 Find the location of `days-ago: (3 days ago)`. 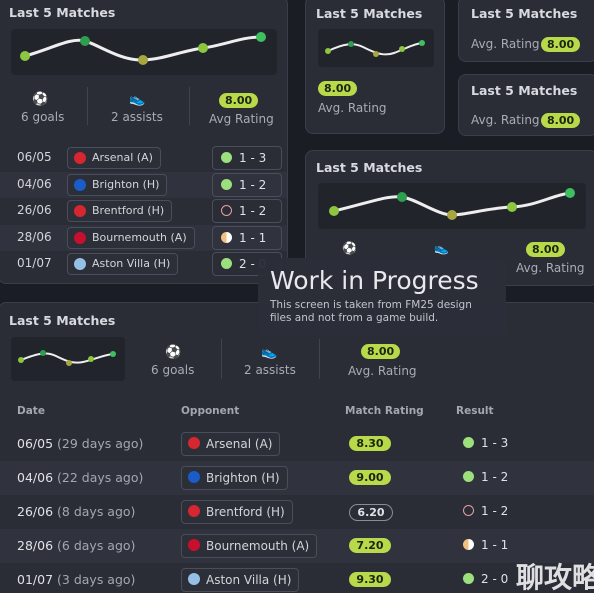

days-ago: (3 days ago) is located at coordinates (96, 579).